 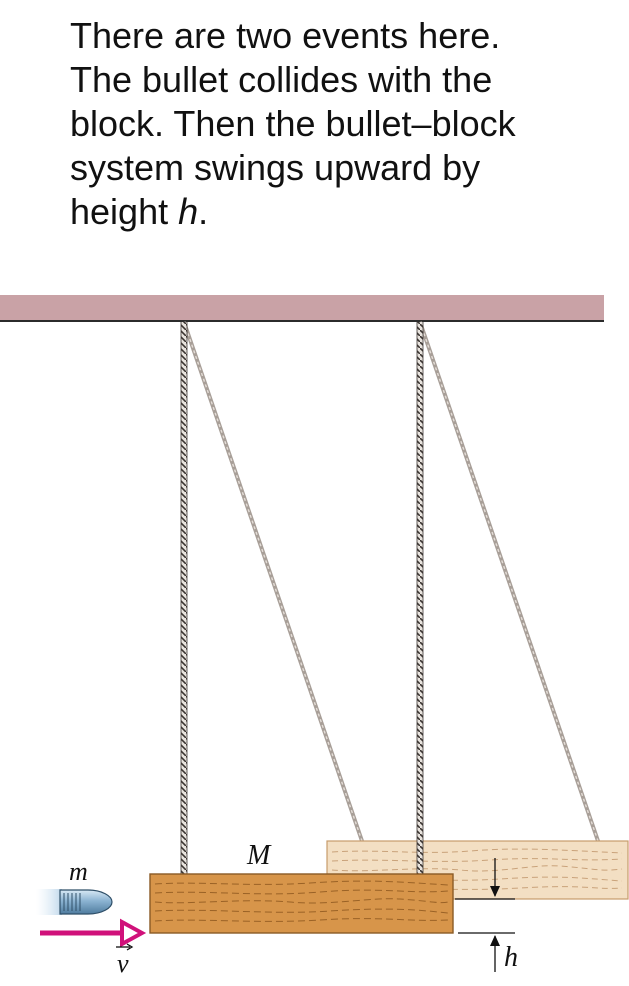 What do you see at coordinates (124, 211) in the screenshot?
I see `caption-line-5-text: height` at bounding box center [124, 211].